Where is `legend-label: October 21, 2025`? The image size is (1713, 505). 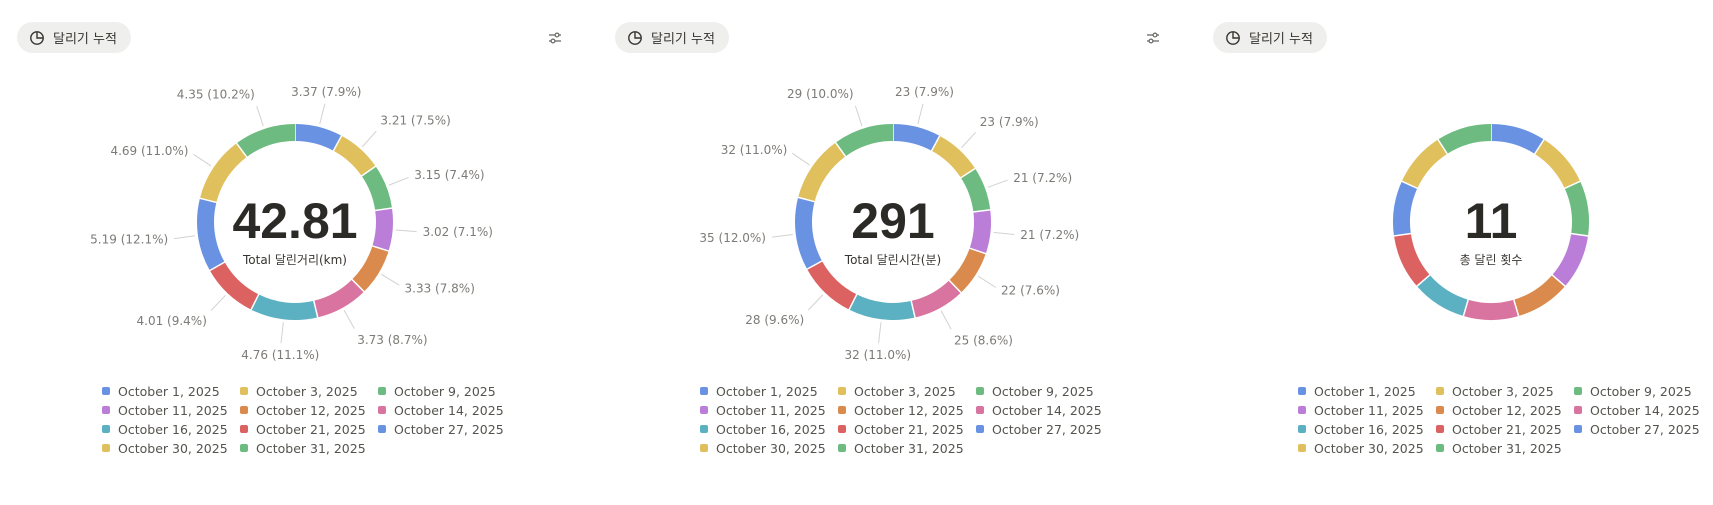
legend-label: October 21, 2025 is located at coordinates (909, 429).